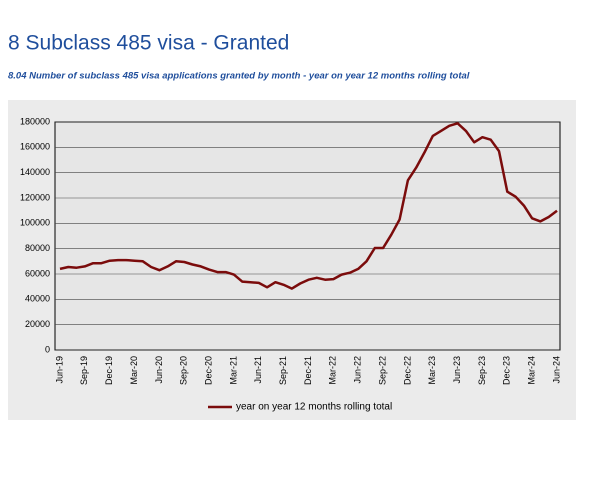 The width and height of the screenshot is (601, 480). Describe the element at coordinates (457, 370) in the screenshot. I see `x-tick-label: Jun-23` at that location.